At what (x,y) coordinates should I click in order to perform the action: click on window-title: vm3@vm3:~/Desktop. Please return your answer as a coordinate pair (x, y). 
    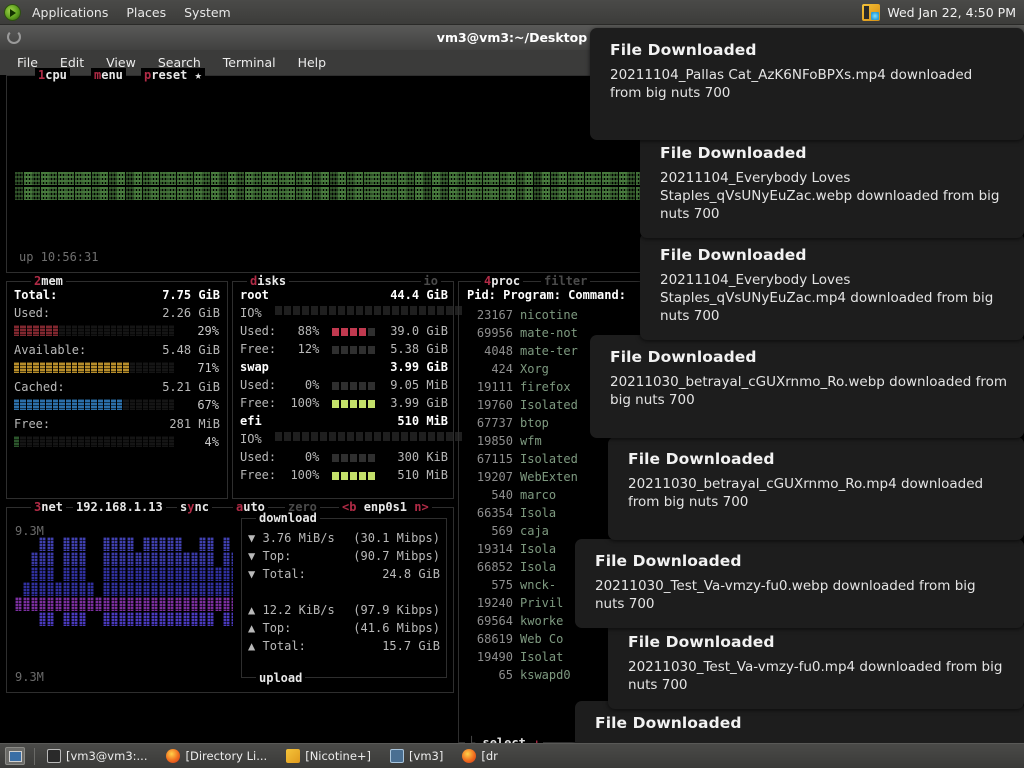
    Looking at the image, I should click on (512, 37).